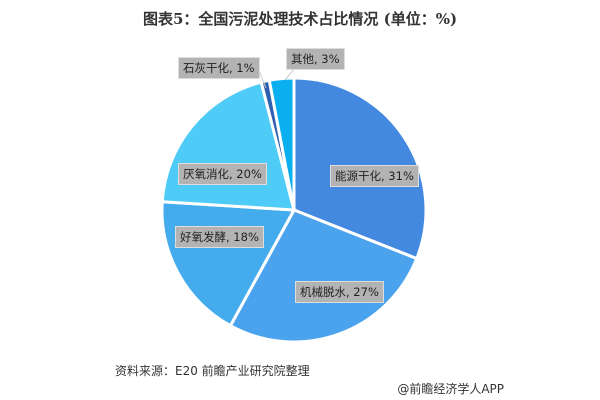 This screenshot has height=400, width=600. Describe the element at coordinates (450, 389) in the screenshot. I see `credit-note: @前瞻经济学人APP` at that location.